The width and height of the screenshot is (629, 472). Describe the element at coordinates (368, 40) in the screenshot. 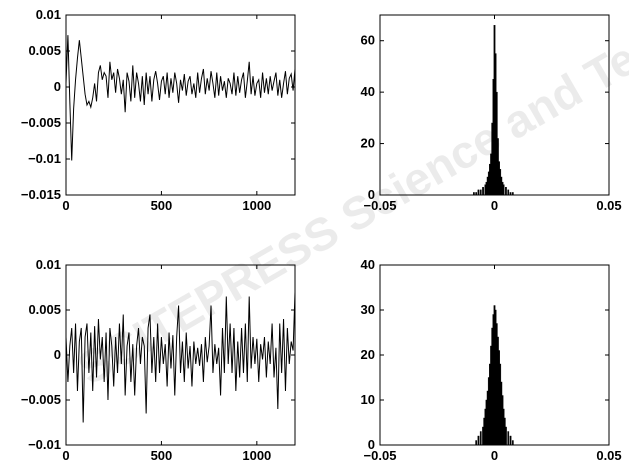

I see `y-tick-label: 60` at that location.